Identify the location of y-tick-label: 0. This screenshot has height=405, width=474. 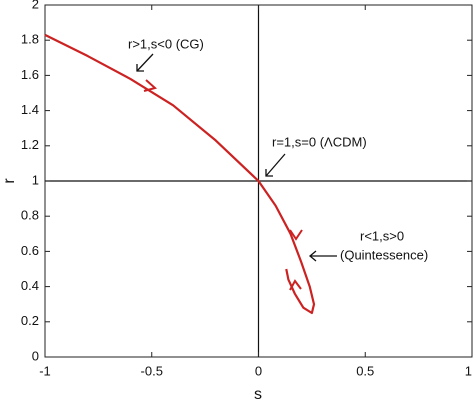
(35, 355).